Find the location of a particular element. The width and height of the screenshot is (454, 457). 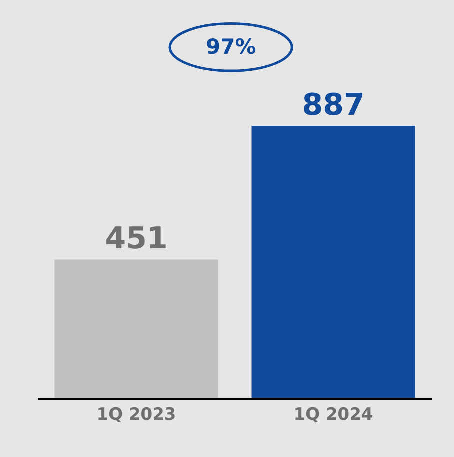

x-tick-label: 1Q 2024 is located at coordinates (334, 415).